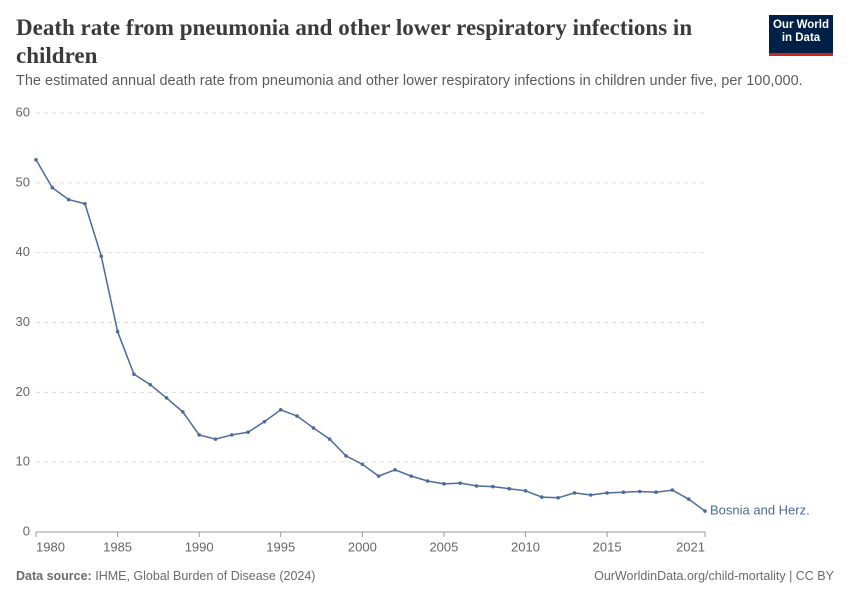  What do you see at coordinates (690, 546) in the screenshot?
I see `x-tick-label: 2021` at bounding box center [690, 546].